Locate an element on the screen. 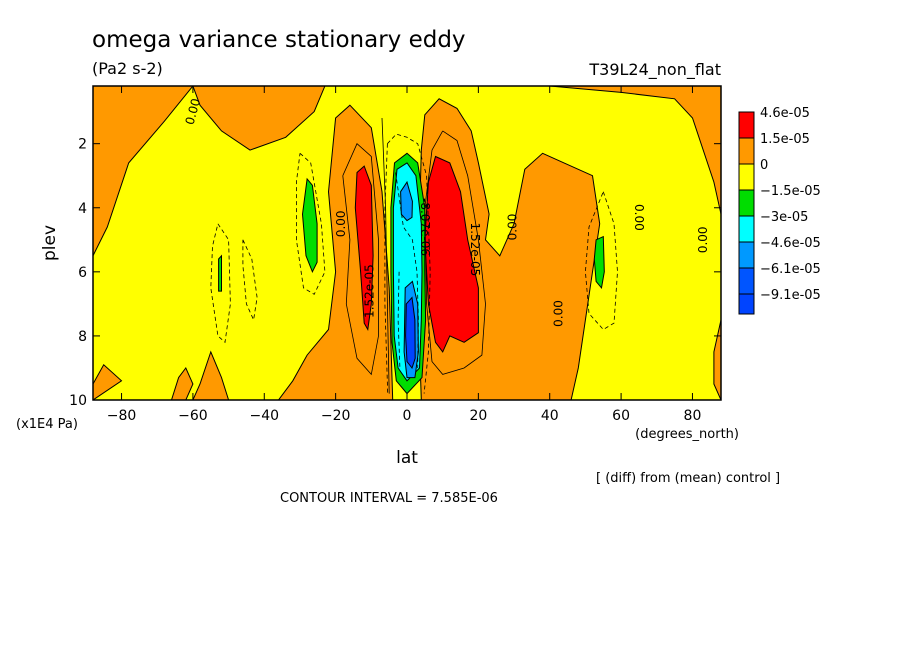  x-tick-label: 40 is located at coordinates (550, 416).